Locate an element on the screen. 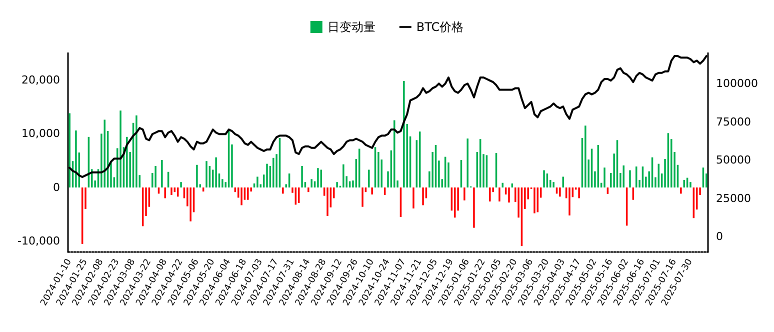  y2-tick-label: 75000 is located at coordinates (733, 121).